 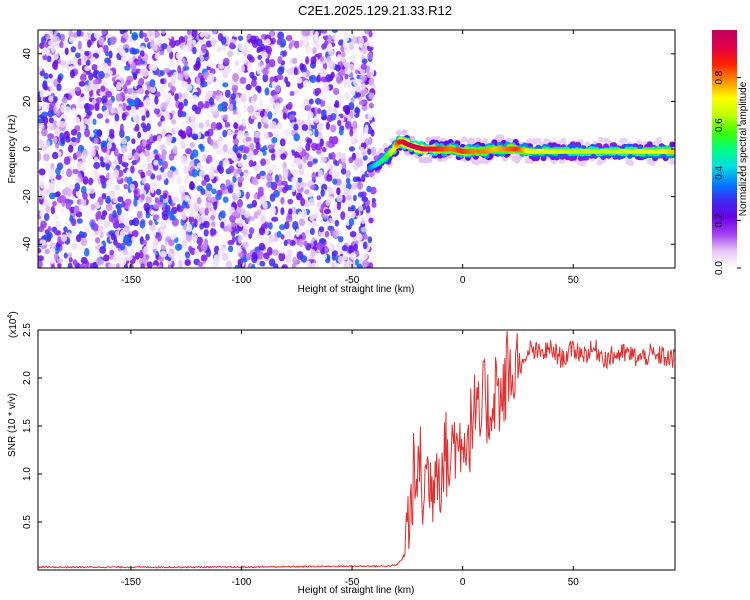 What do you see at coordinates (719, 172) in the screenshot?
I see `colorbar-tick-label: 0.4` at bounding box center [719, 172].